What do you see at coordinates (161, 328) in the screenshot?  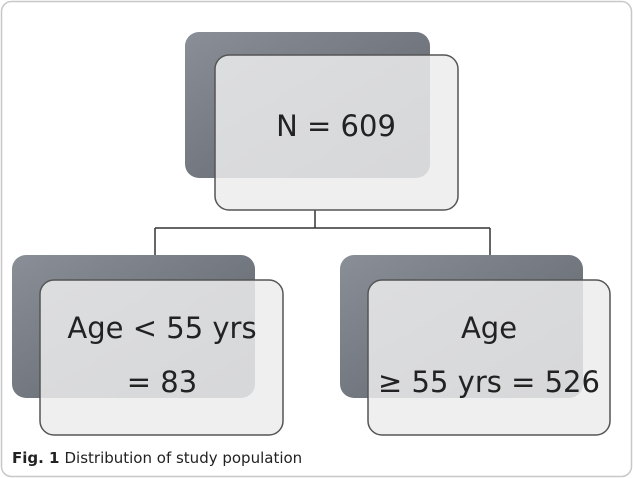 I see `node-label: Age < 55 yrs` at bounding box center [161, 328].